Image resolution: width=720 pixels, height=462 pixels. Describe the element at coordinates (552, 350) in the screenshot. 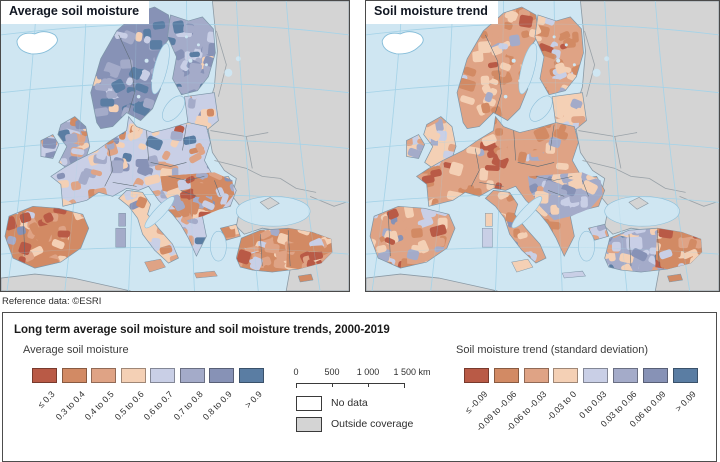

I see `trend-legend-label: Soil moisture trend (standard deviation)` at that location.